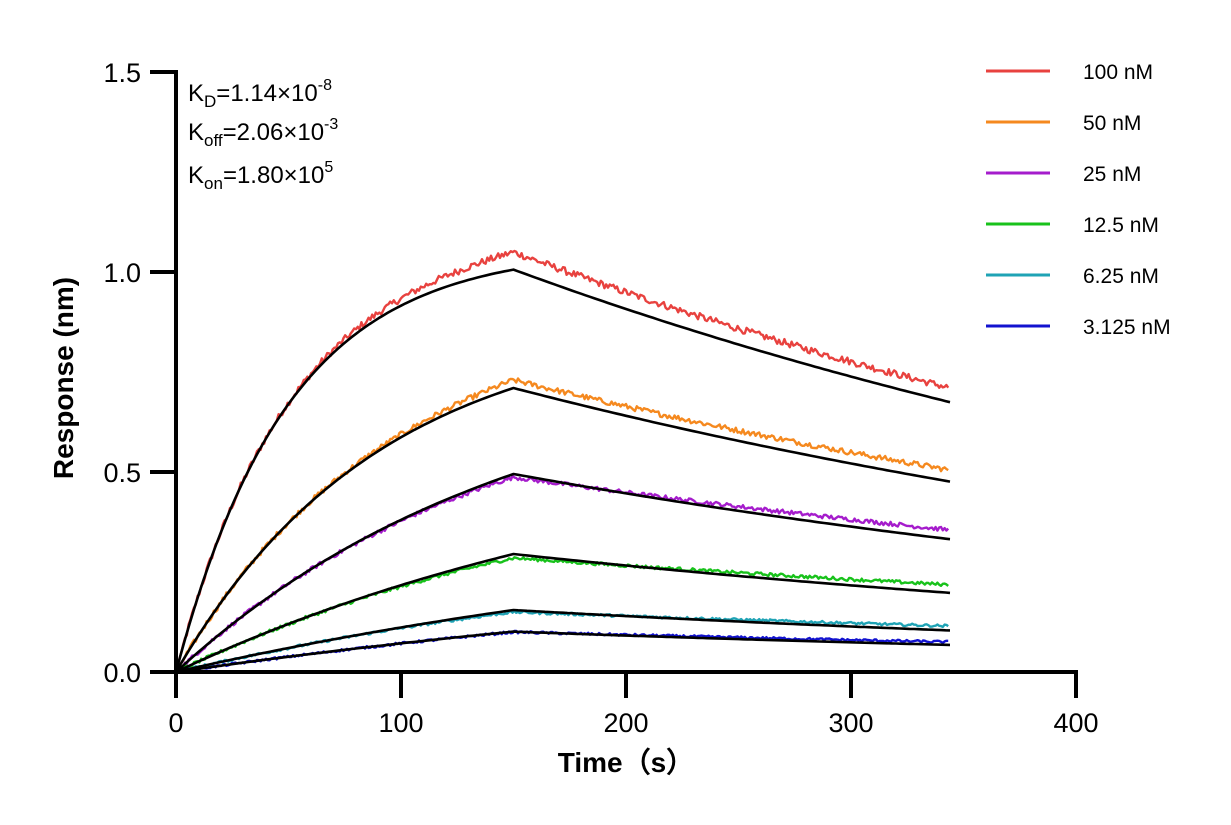 The image size is (1231, 825). I want to click on x-tick-label: 400, so click(1075, 723).